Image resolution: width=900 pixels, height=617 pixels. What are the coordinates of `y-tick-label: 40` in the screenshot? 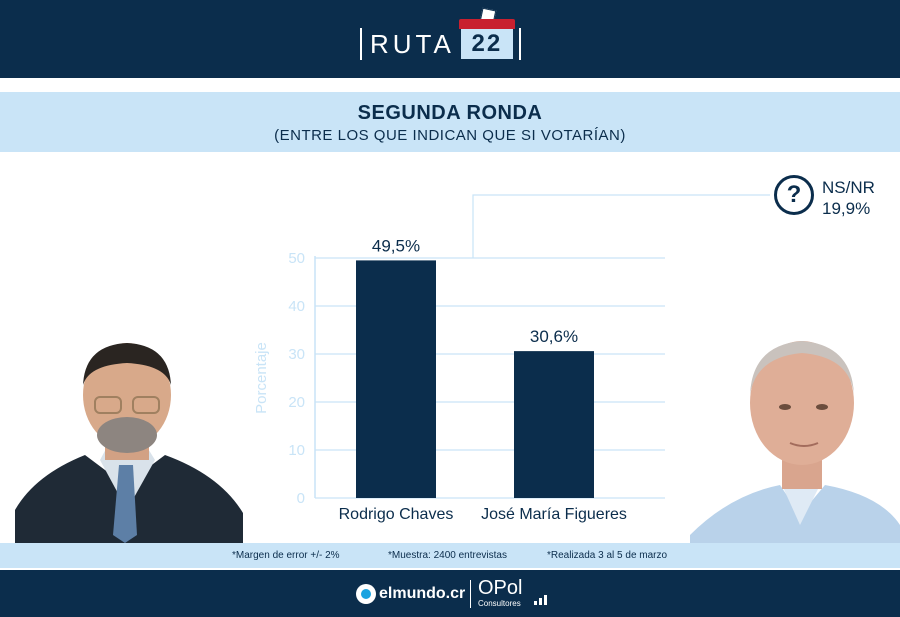 It's located at (296, 306).